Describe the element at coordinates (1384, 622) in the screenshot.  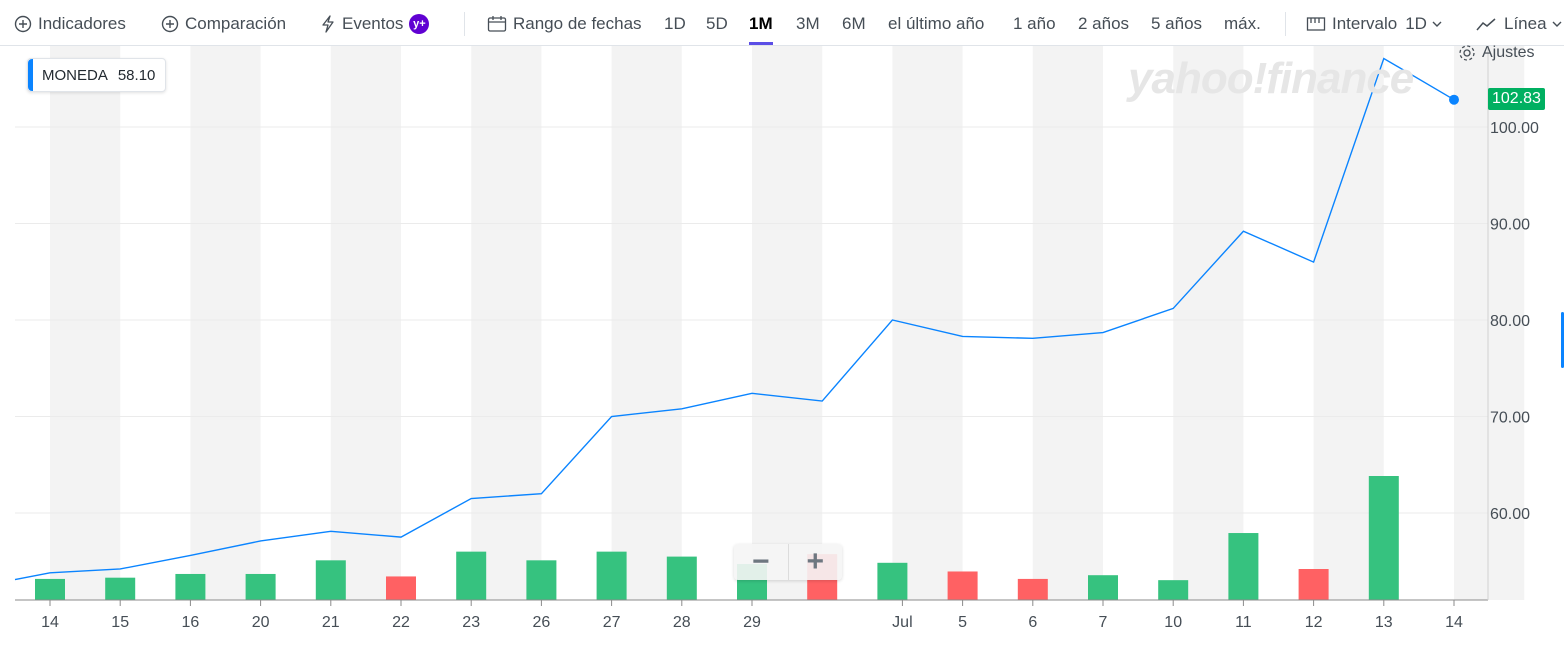
I see `x-tick-label: 13` at that location.